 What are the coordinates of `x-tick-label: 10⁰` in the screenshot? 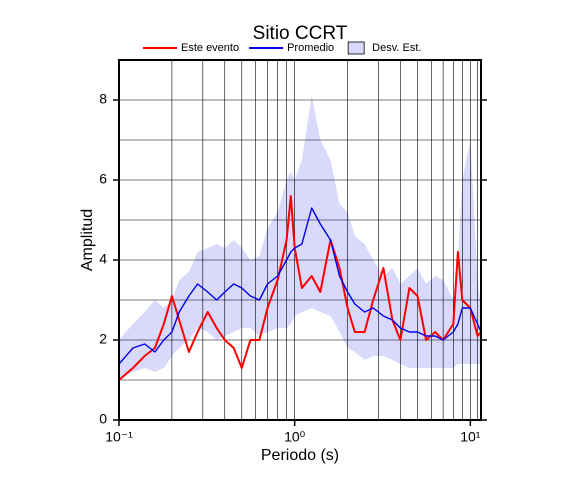 It's located at (295, 437).